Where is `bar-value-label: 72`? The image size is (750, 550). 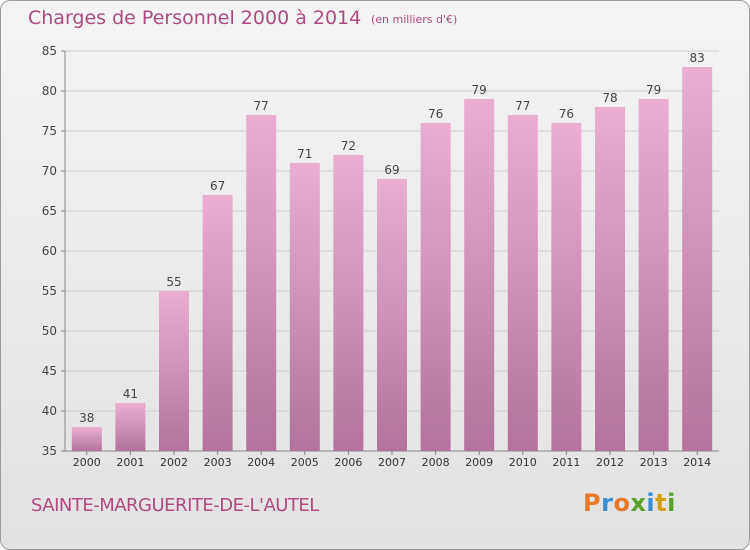
bar-value-label: 72 is located at coordinates (348, 146).